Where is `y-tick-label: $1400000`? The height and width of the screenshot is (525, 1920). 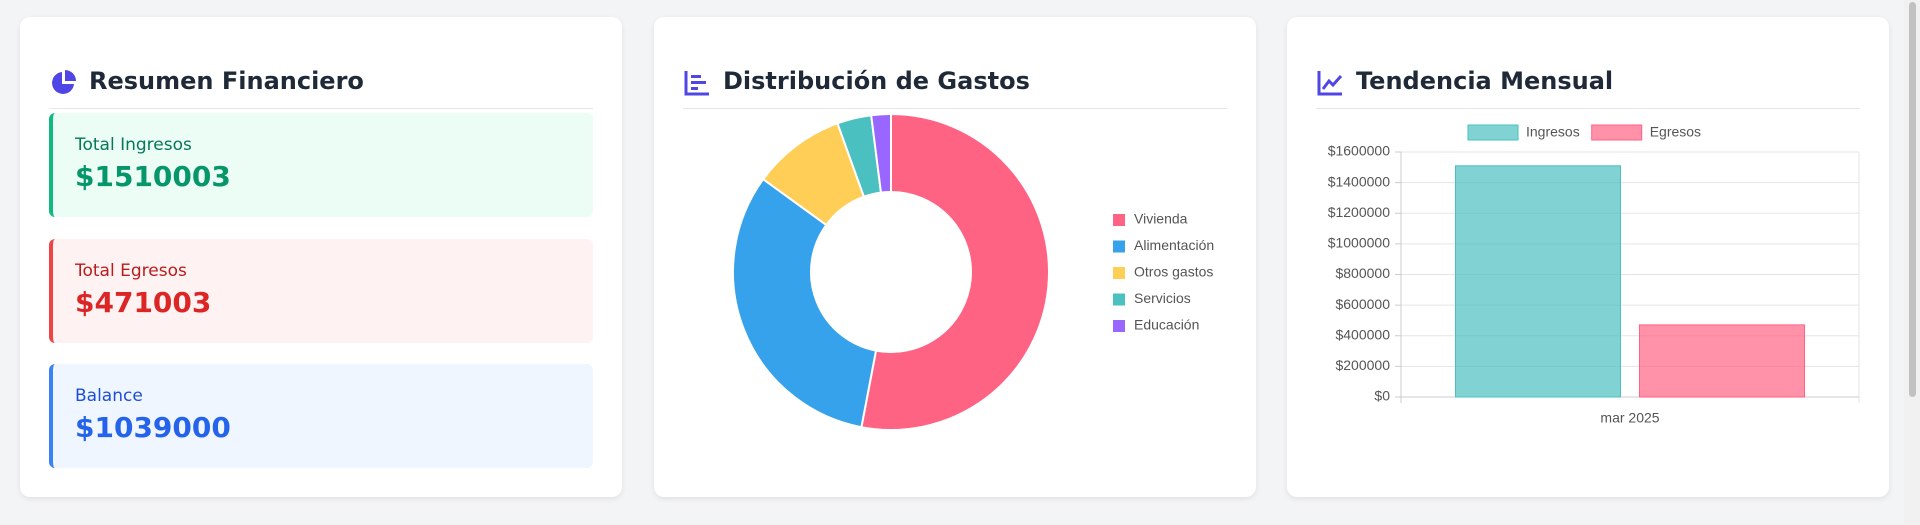 y-tick-label: $1400000 is located at coordinates (1359, 181).